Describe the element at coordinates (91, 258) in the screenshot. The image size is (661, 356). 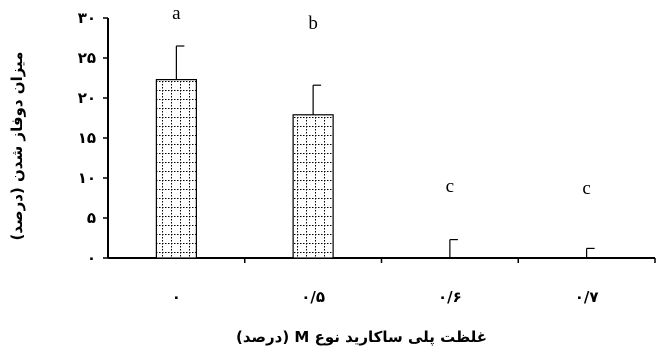
I see `y-tick-label: ۰` at that location.